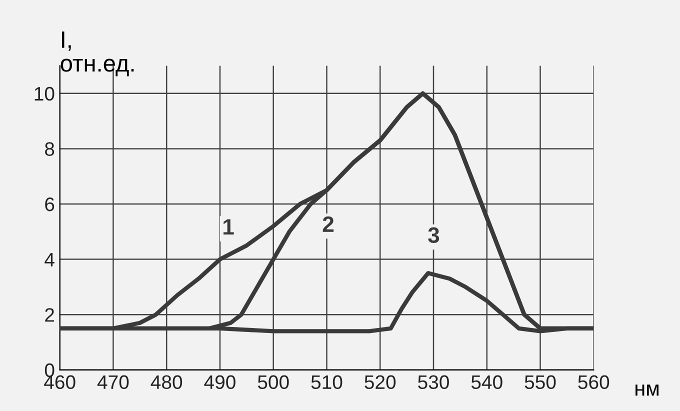  What do you see at coordinates (49, 315) in the screenshot?
I see `y-tick-label: 2` at bounding box center [49, 315].